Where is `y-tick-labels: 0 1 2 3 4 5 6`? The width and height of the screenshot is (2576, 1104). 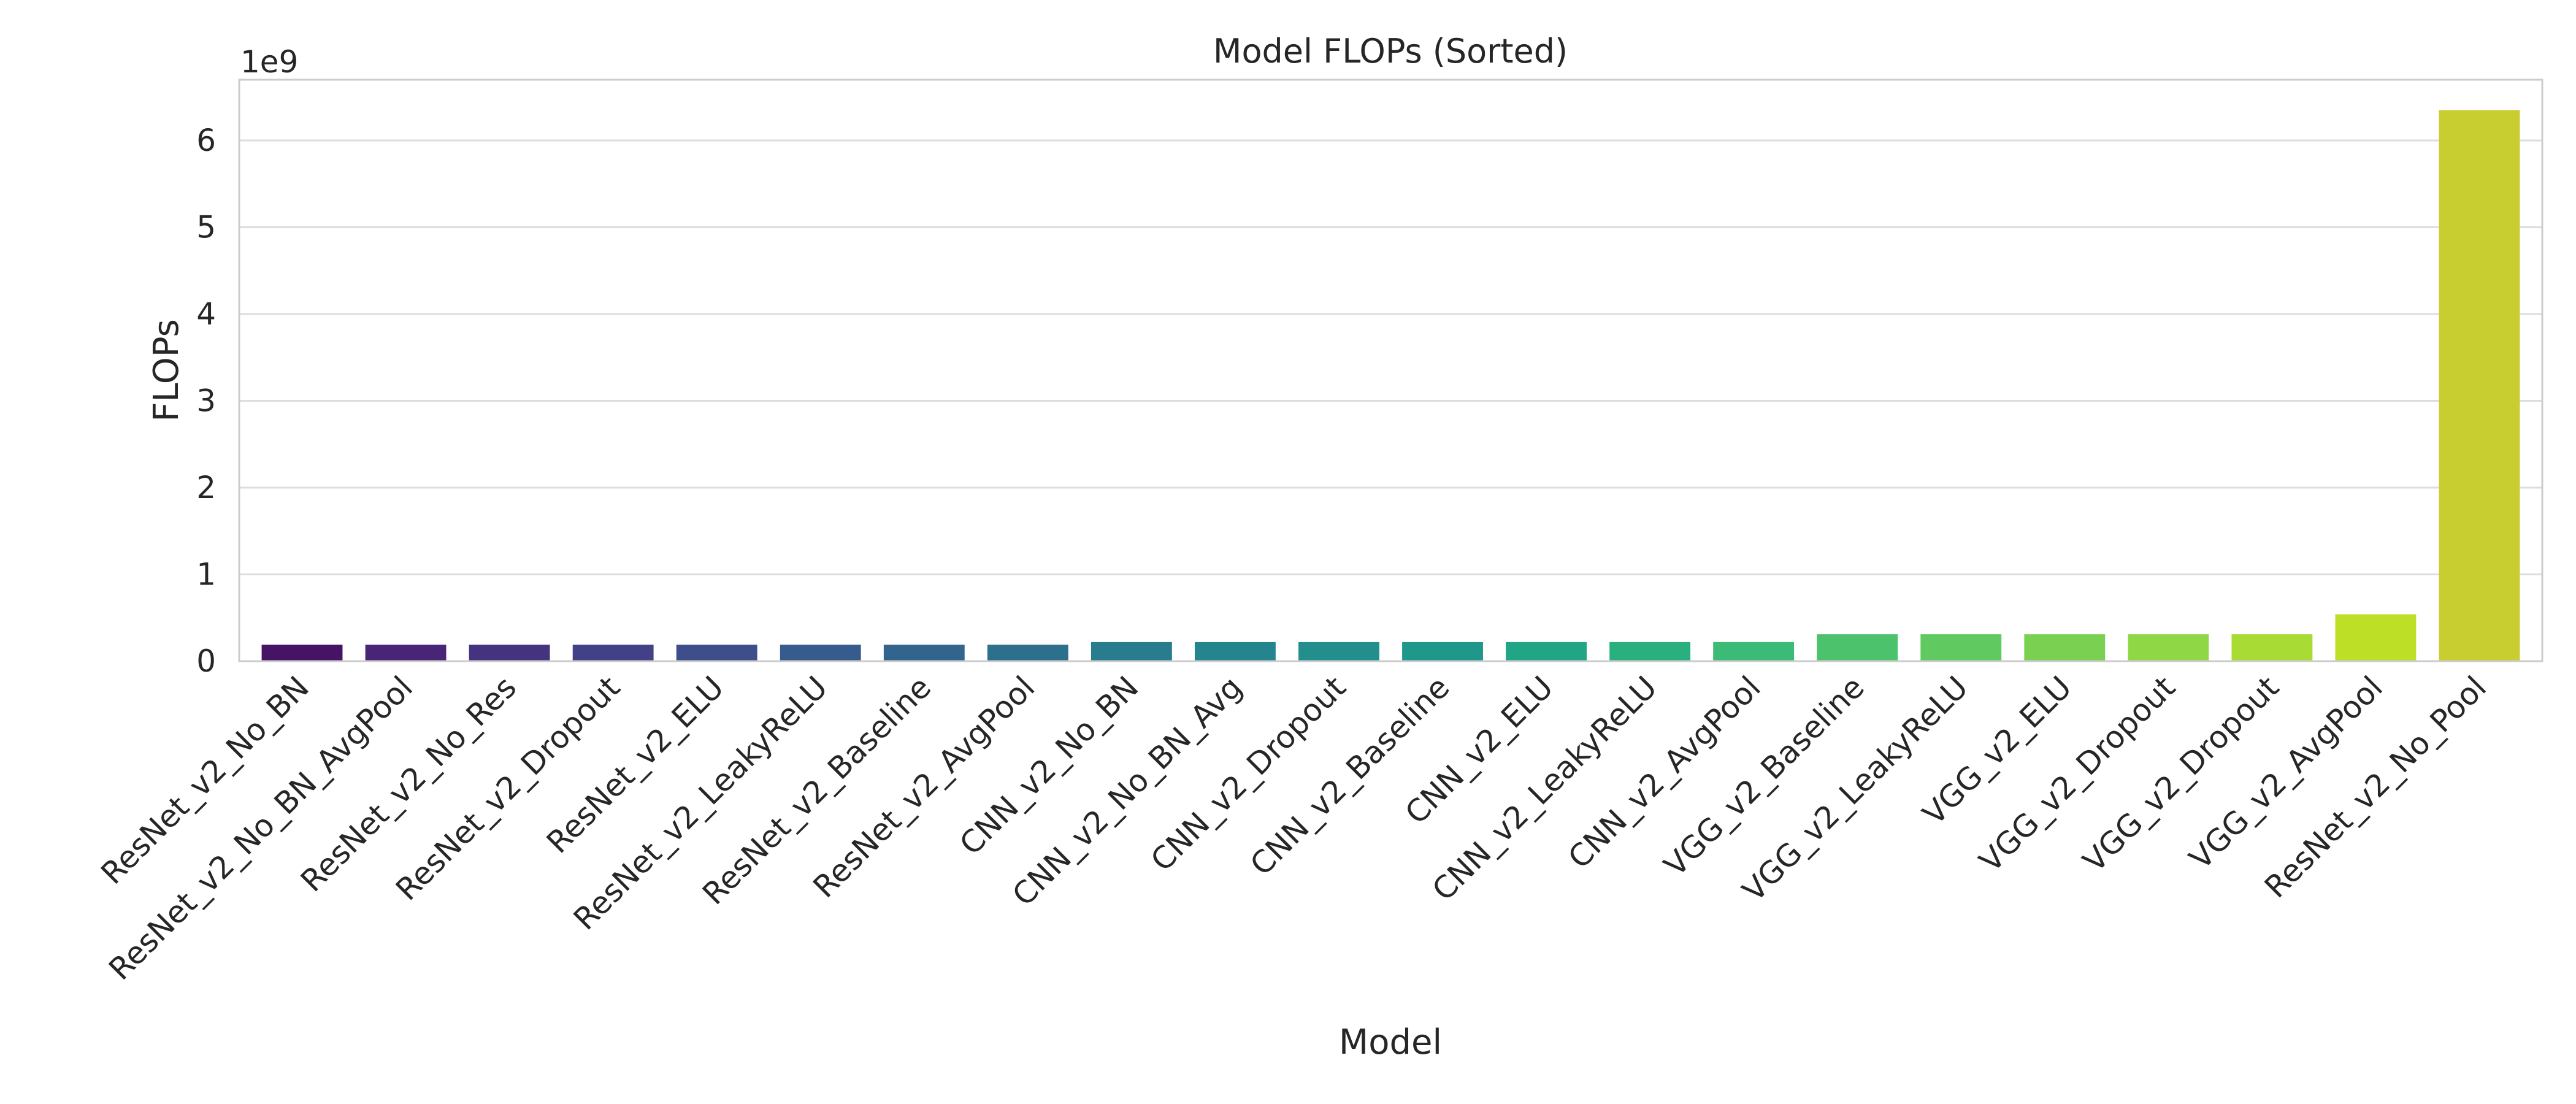
y-tick-labels: 0 1 2 3 4 5 6 is located at coordinates (206, 401).